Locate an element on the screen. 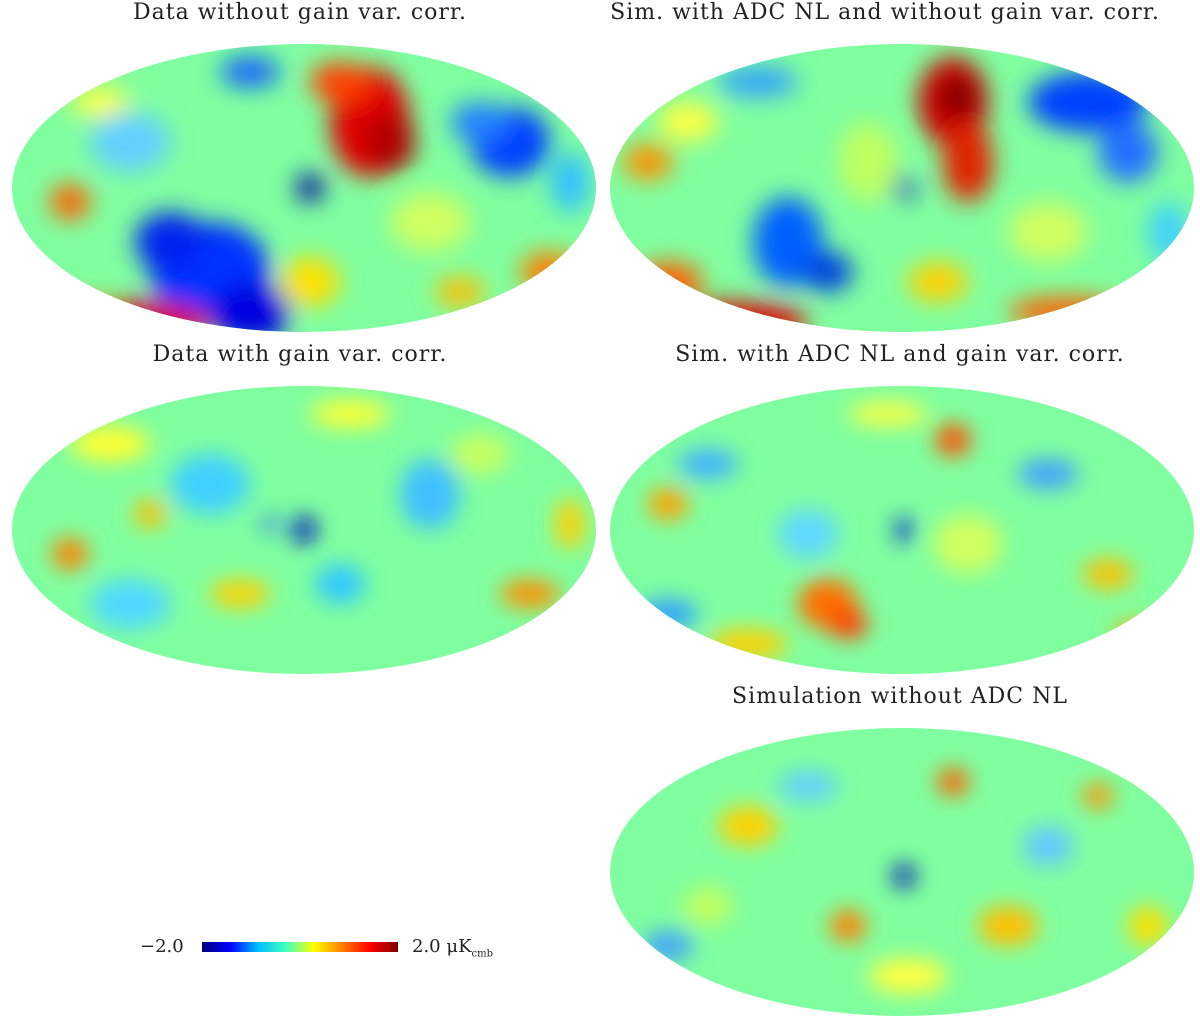 This screenshot has height=1027, width=1200. color-scale-max-label: 2.0 μKcmb is located at coordinates (452, 948).